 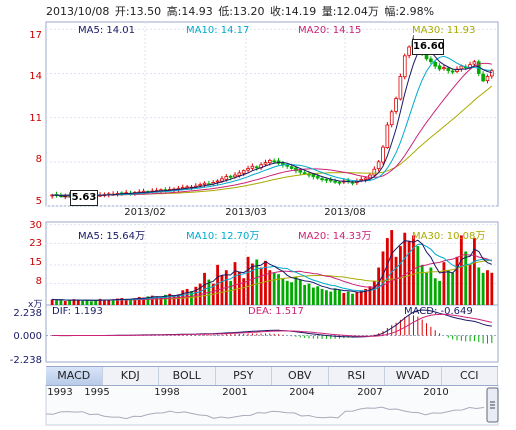 I want to click on price-ma30-label: MA30: 11.93, so click(x=444, y=30).